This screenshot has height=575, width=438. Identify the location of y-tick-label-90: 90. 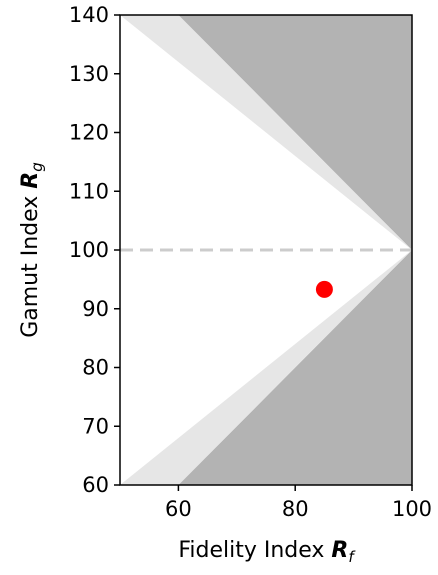
(95, 309).